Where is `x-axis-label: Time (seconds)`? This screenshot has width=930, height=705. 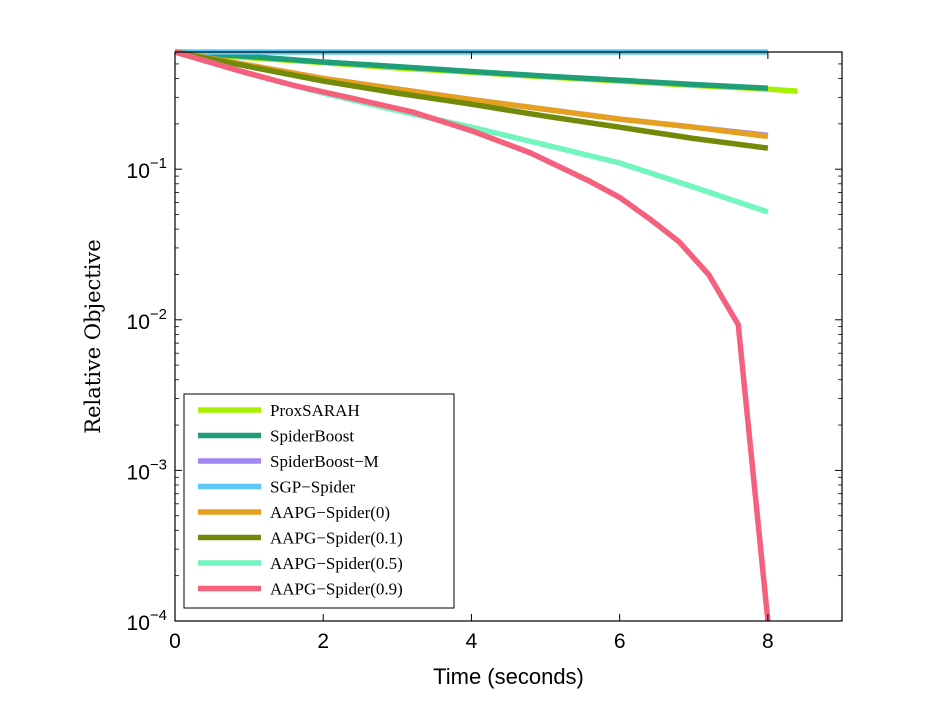
x-axis-label: Time (seconds) is located at coordinates (508, 676).